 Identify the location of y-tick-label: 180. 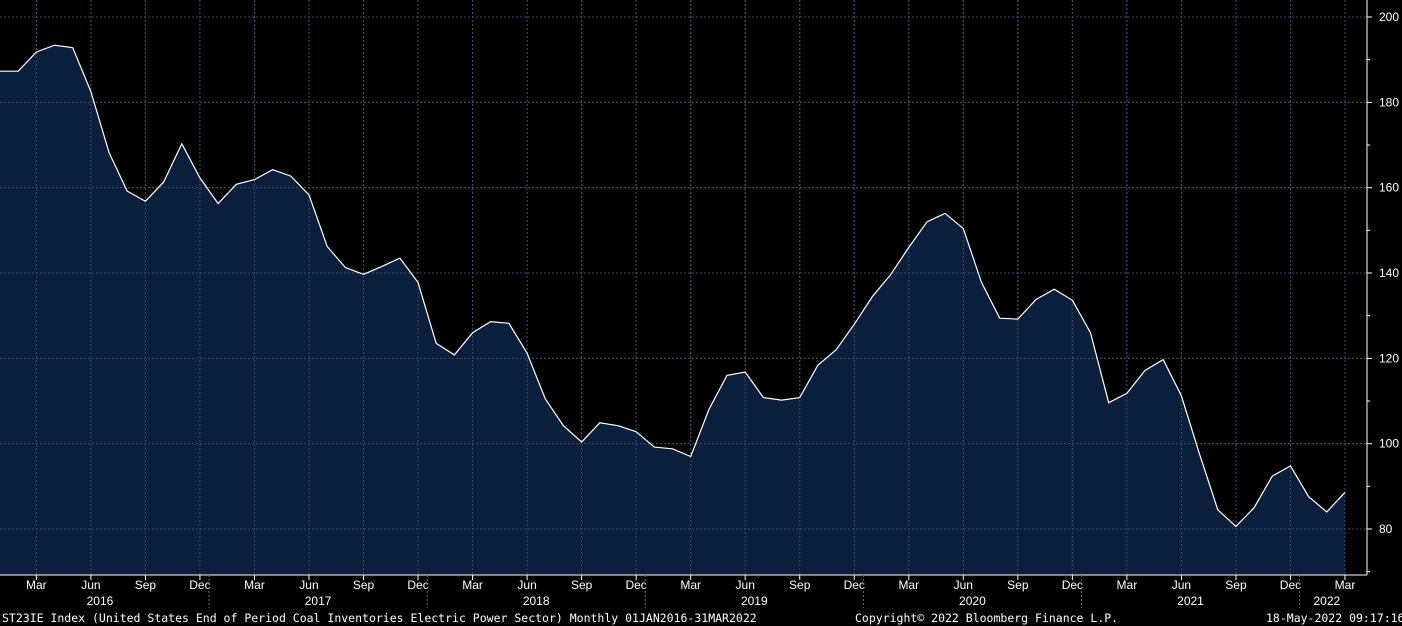
(1389, 102).